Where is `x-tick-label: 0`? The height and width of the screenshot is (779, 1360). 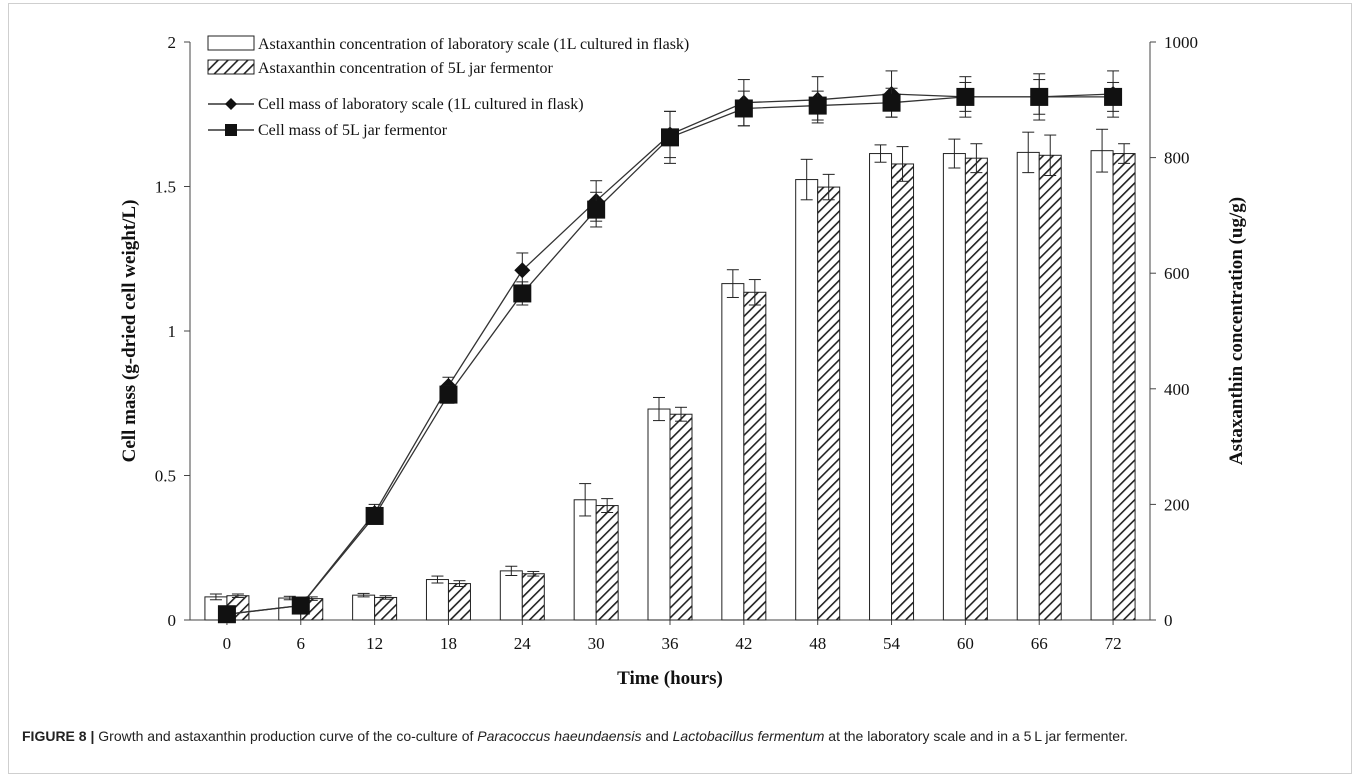 x-tick-label: 0 is located at coordinates (227, 643).